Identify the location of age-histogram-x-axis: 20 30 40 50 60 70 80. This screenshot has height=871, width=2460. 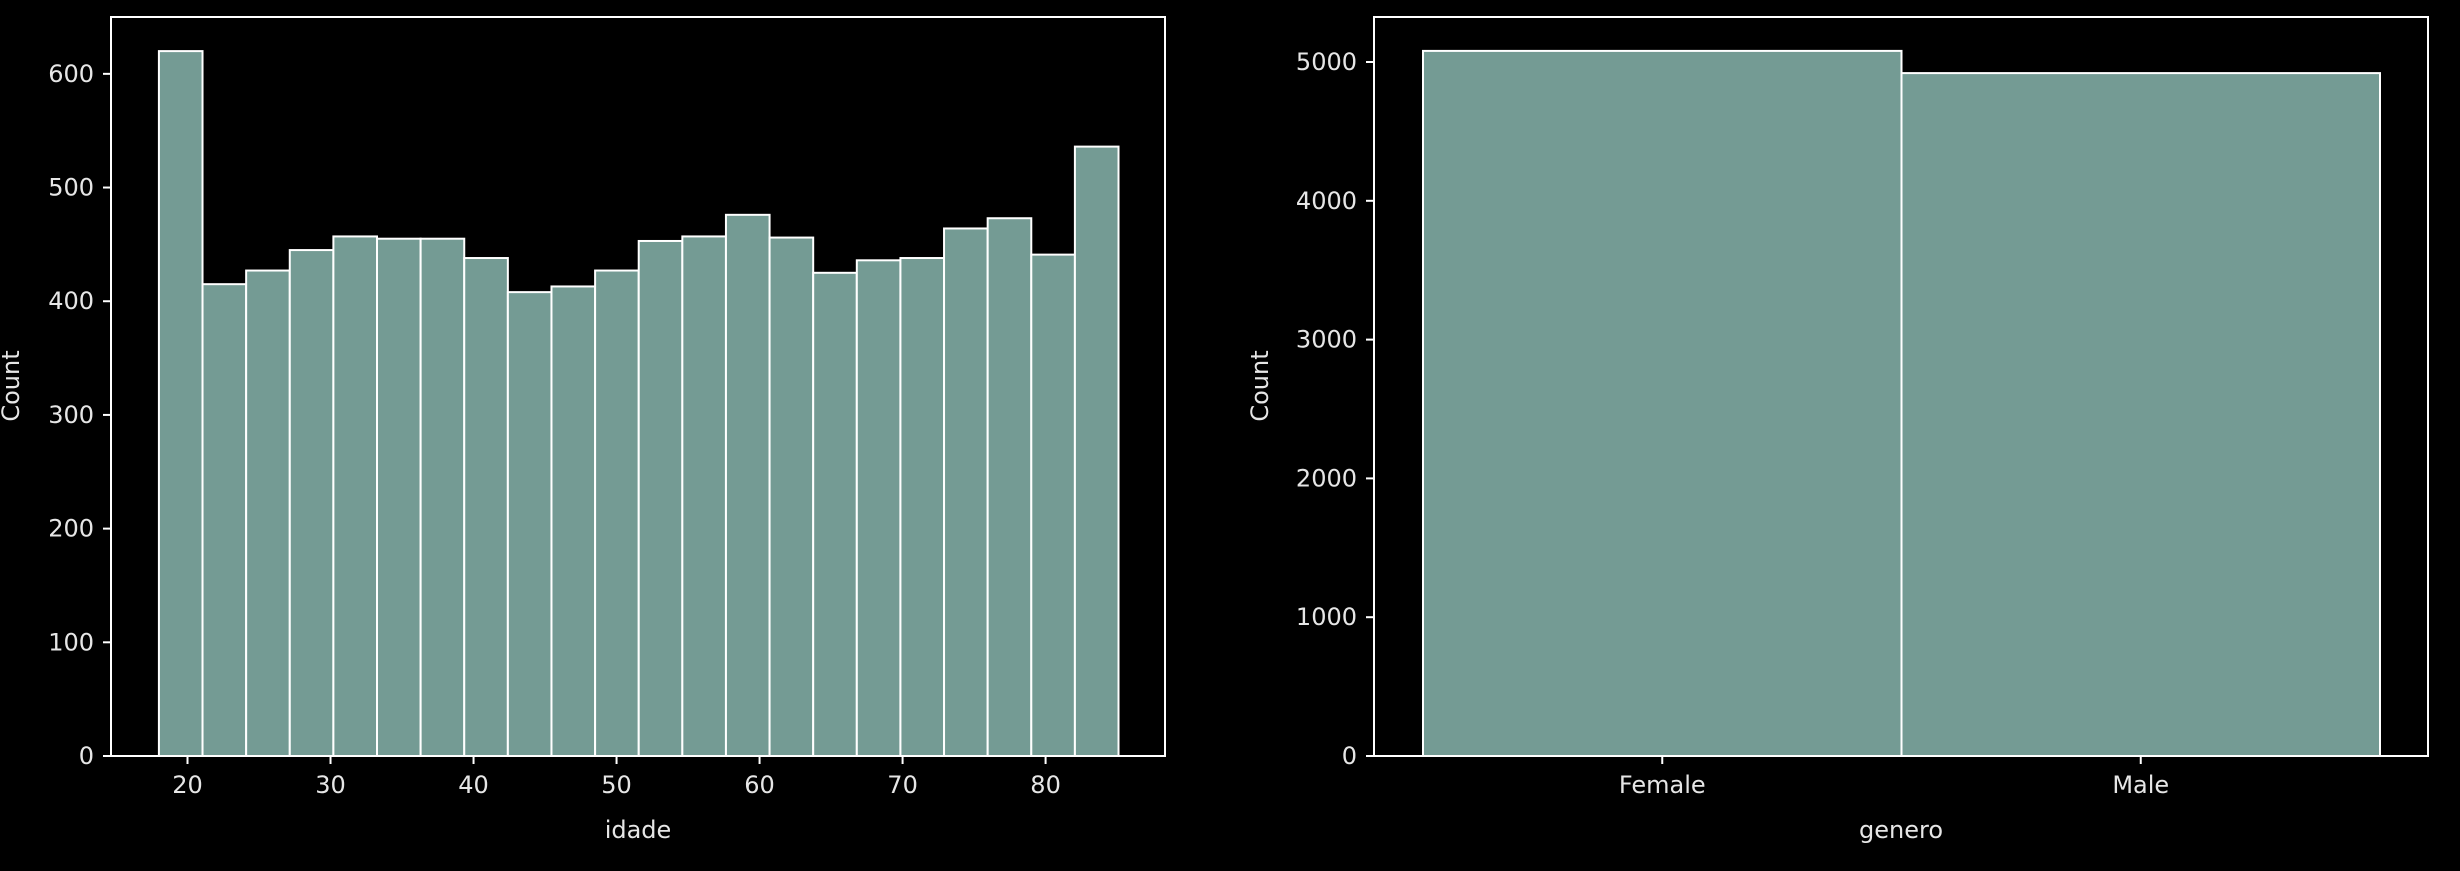
(616, 777).